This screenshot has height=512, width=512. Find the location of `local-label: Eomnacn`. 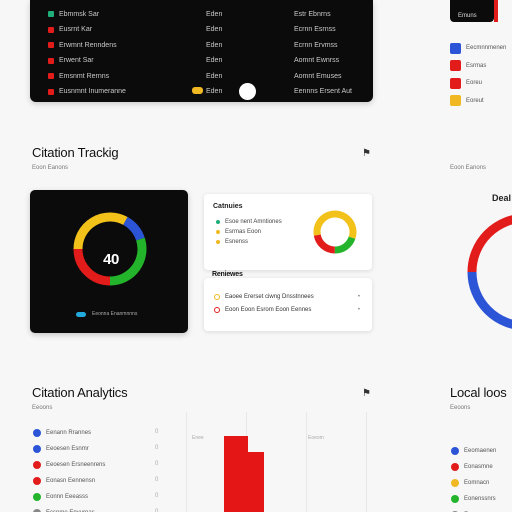

local-label: Eomnacn is located at coordinates (477, 482).